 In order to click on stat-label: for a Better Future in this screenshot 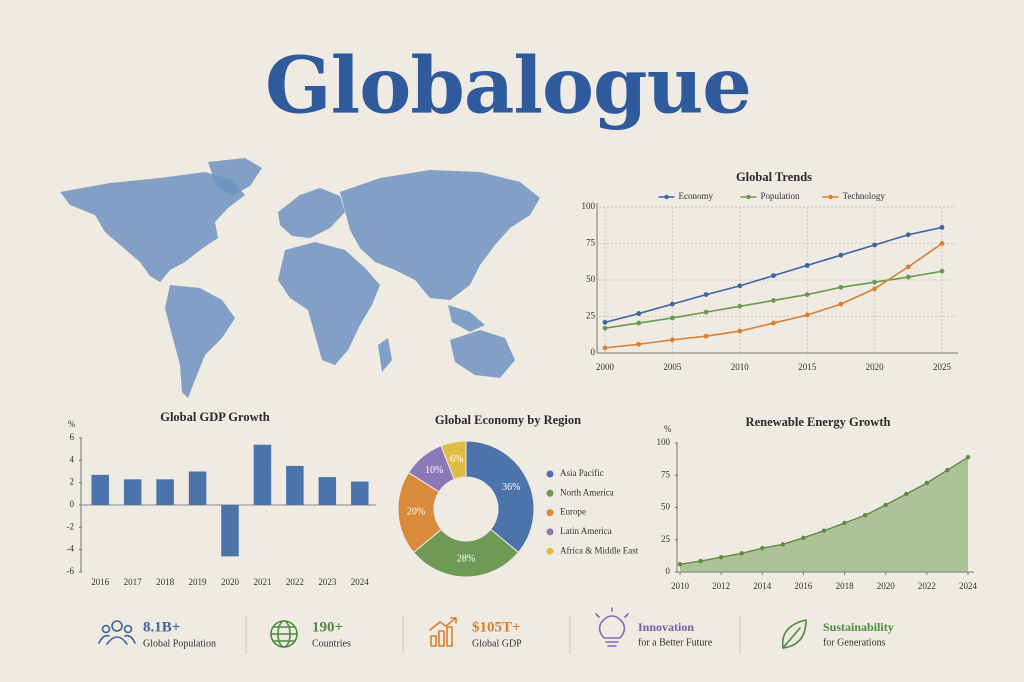, I will do `click(675, 642)`.